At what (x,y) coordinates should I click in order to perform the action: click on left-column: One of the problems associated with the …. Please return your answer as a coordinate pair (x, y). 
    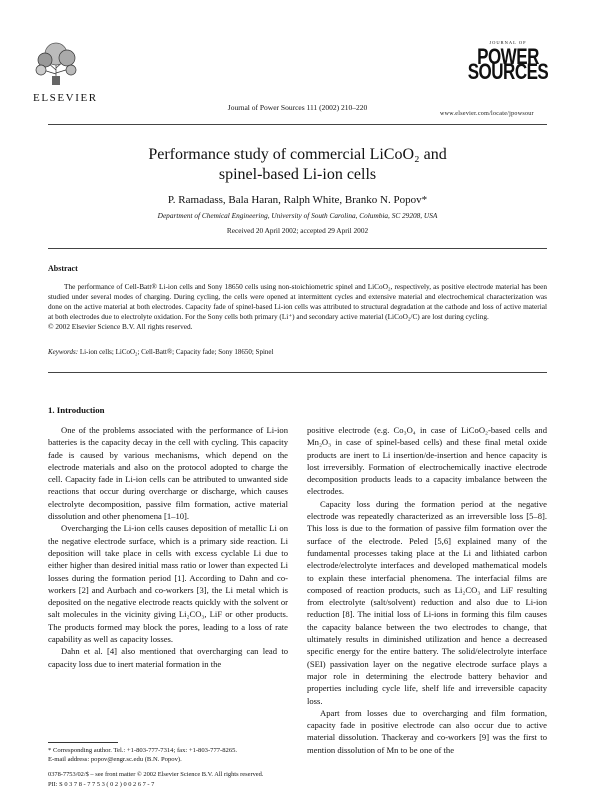
    Looking at the image, I should click on (168, 547).